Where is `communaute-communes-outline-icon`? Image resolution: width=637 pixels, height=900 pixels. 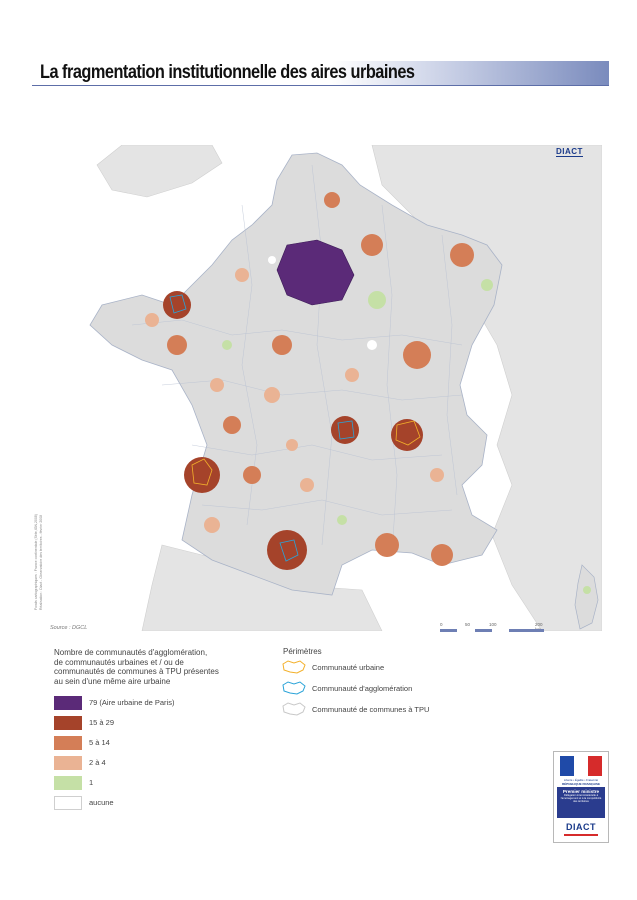 communaute-communes-outline-icon is located at coordinates (294, 709).